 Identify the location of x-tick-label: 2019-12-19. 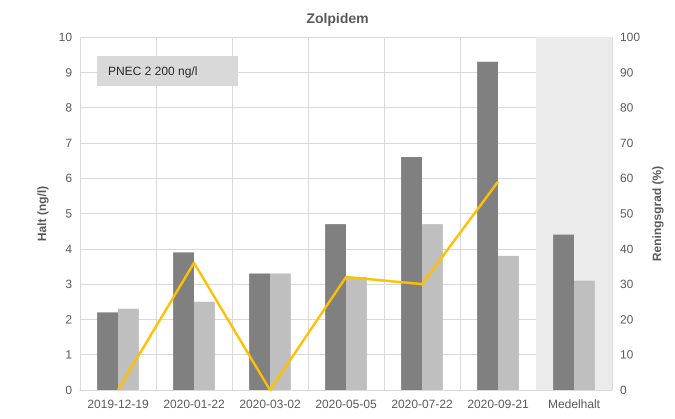
(118, 404).